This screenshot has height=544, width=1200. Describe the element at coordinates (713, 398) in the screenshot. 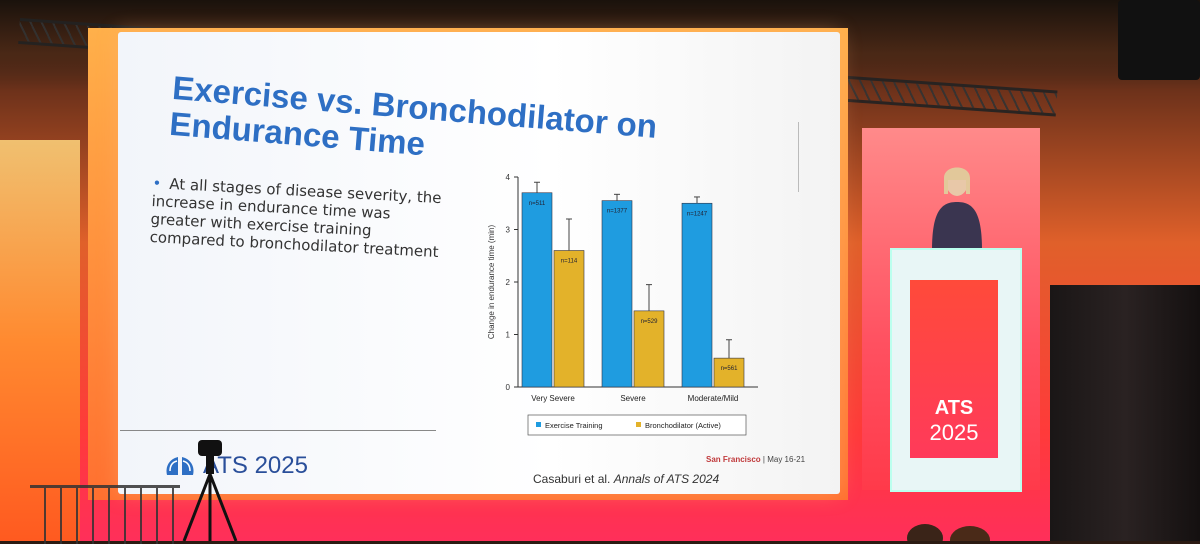

I see `x-tick-label: Moderate/Mild` at that location.